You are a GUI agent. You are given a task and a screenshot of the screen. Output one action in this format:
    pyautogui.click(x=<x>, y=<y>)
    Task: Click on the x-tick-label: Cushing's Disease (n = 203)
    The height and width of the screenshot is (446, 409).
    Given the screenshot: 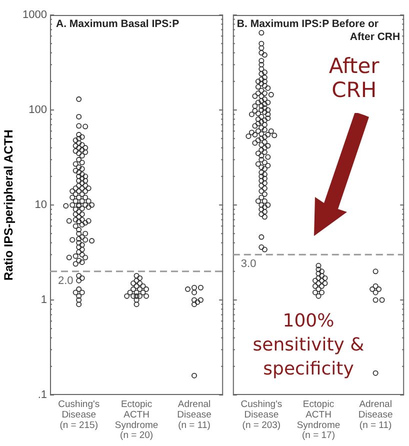 What is the action you would take?
    pyautogui.click(x=261, y=414)
    